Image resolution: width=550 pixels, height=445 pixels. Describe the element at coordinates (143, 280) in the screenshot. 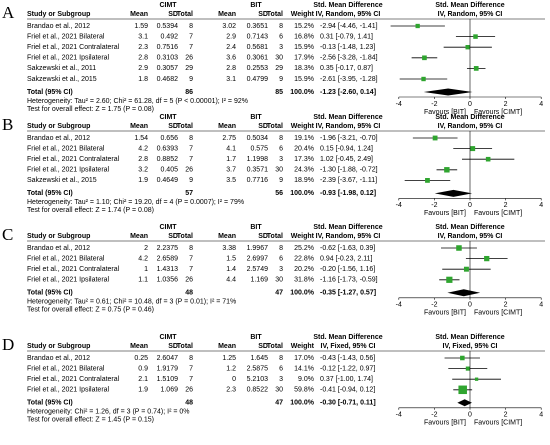

I see `cimt-cell: 1.1` at that location.